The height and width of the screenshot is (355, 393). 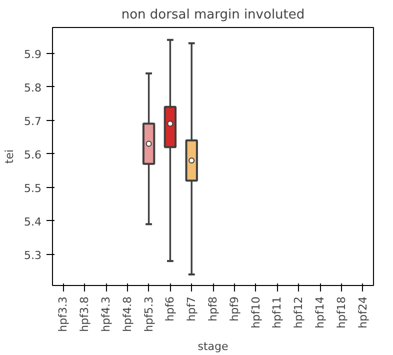 I want to click on y-tick-label: 5.5, so click(x=33, y=188).